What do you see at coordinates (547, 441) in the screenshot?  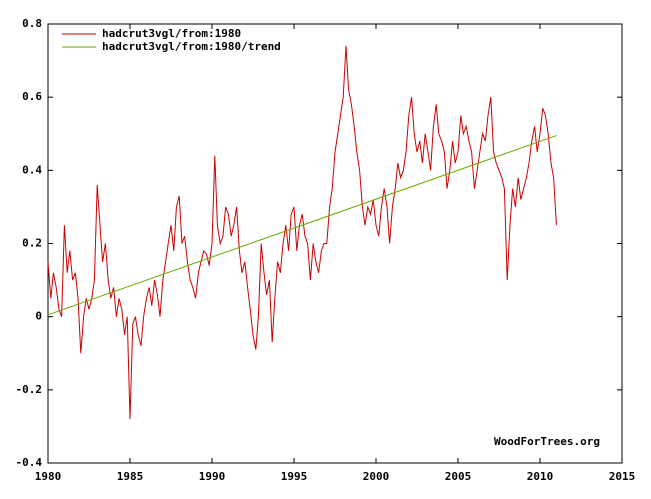 I see `annotation: WoodForTrees.org` at bounding box center [547, 441].